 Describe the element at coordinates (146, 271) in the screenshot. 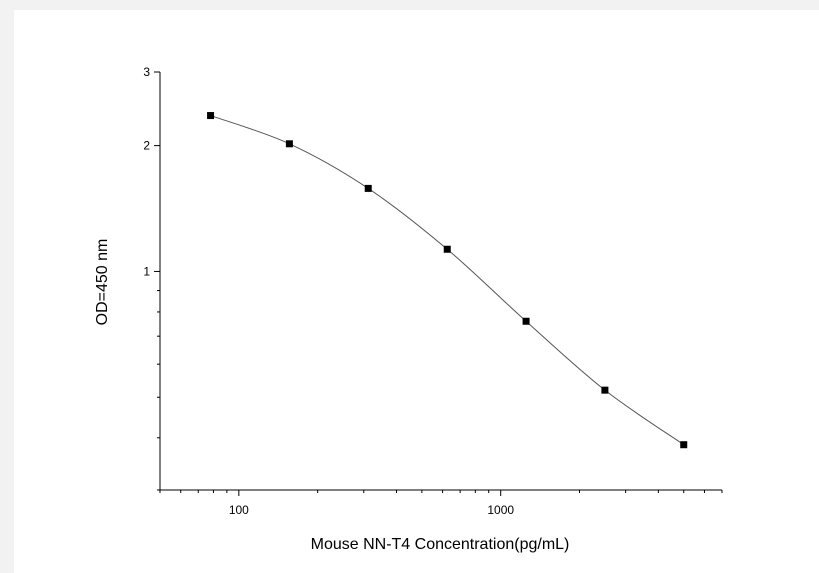

I see `y-tick-label: 1` at that location.